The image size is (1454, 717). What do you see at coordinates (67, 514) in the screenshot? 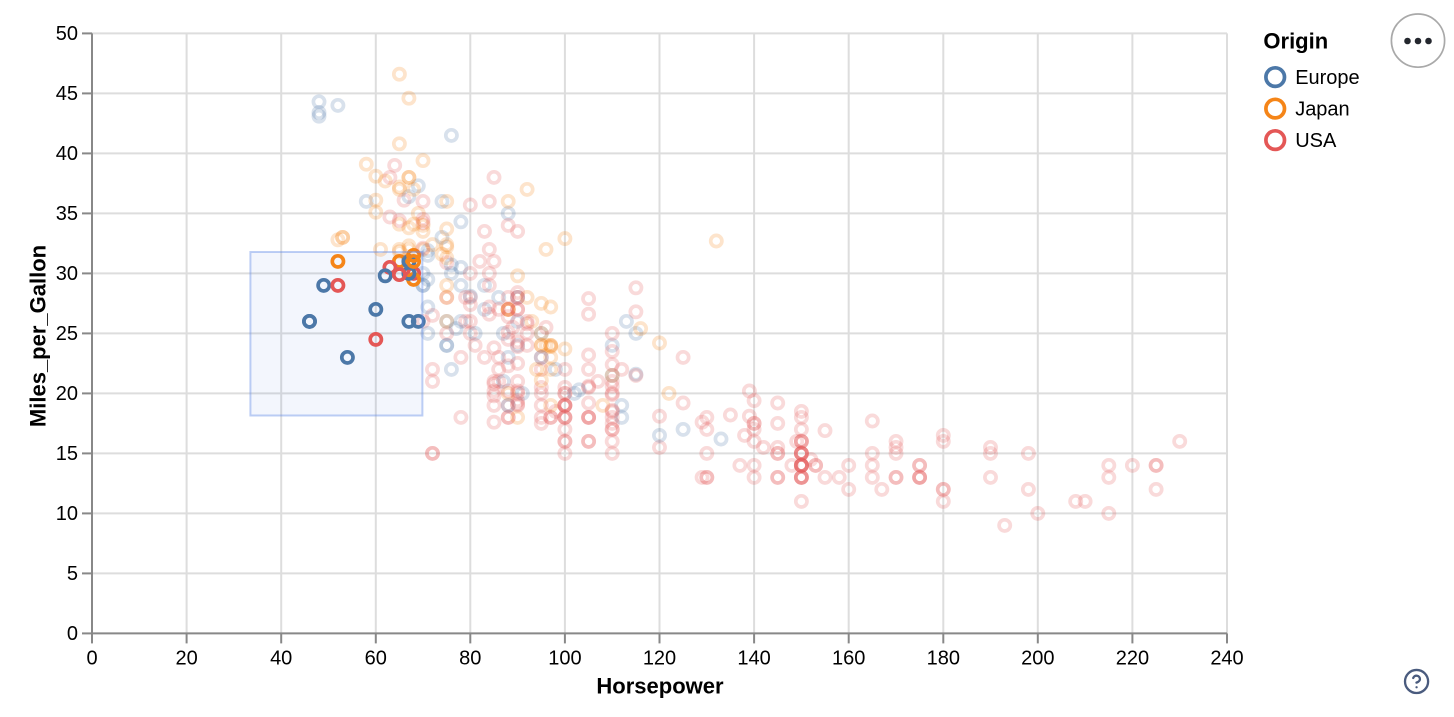
I see `svg-text: 10` at bounding box center [67, 514].